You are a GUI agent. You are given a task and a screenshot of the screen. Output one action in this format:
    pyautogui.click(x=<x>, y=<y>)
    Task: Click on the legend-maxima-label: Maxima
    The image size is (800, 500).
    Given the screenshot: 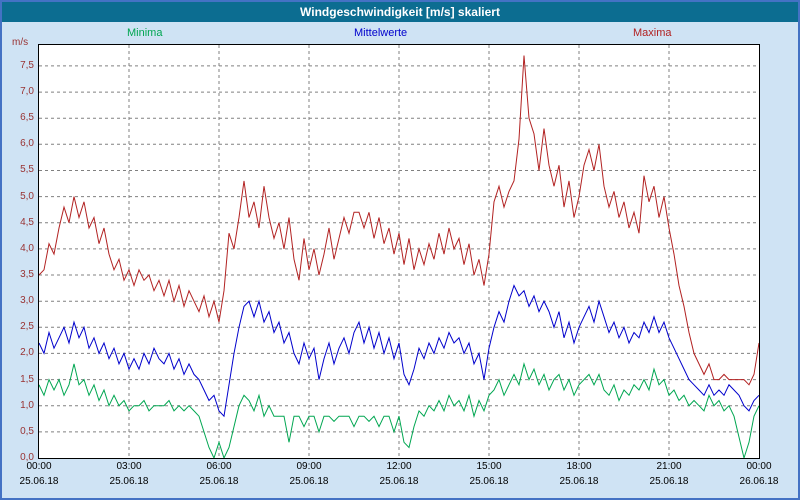 What is the action you would take?
    pyautogui.click(x=652, y=33)
    